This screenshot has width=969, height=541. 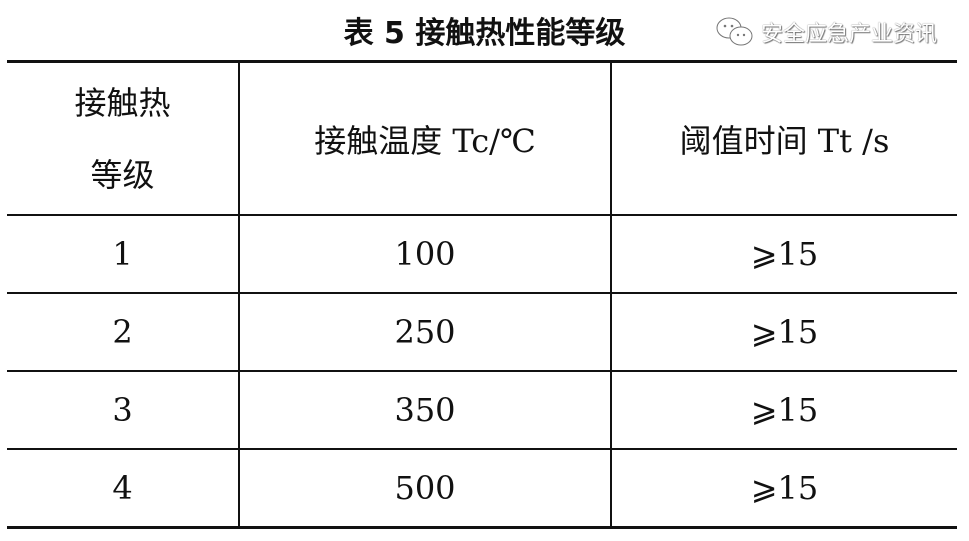 What do you see at coordinates (123, 254) in the screenshot?
I see `cell-level: 1` at bounding box center [123, 254].